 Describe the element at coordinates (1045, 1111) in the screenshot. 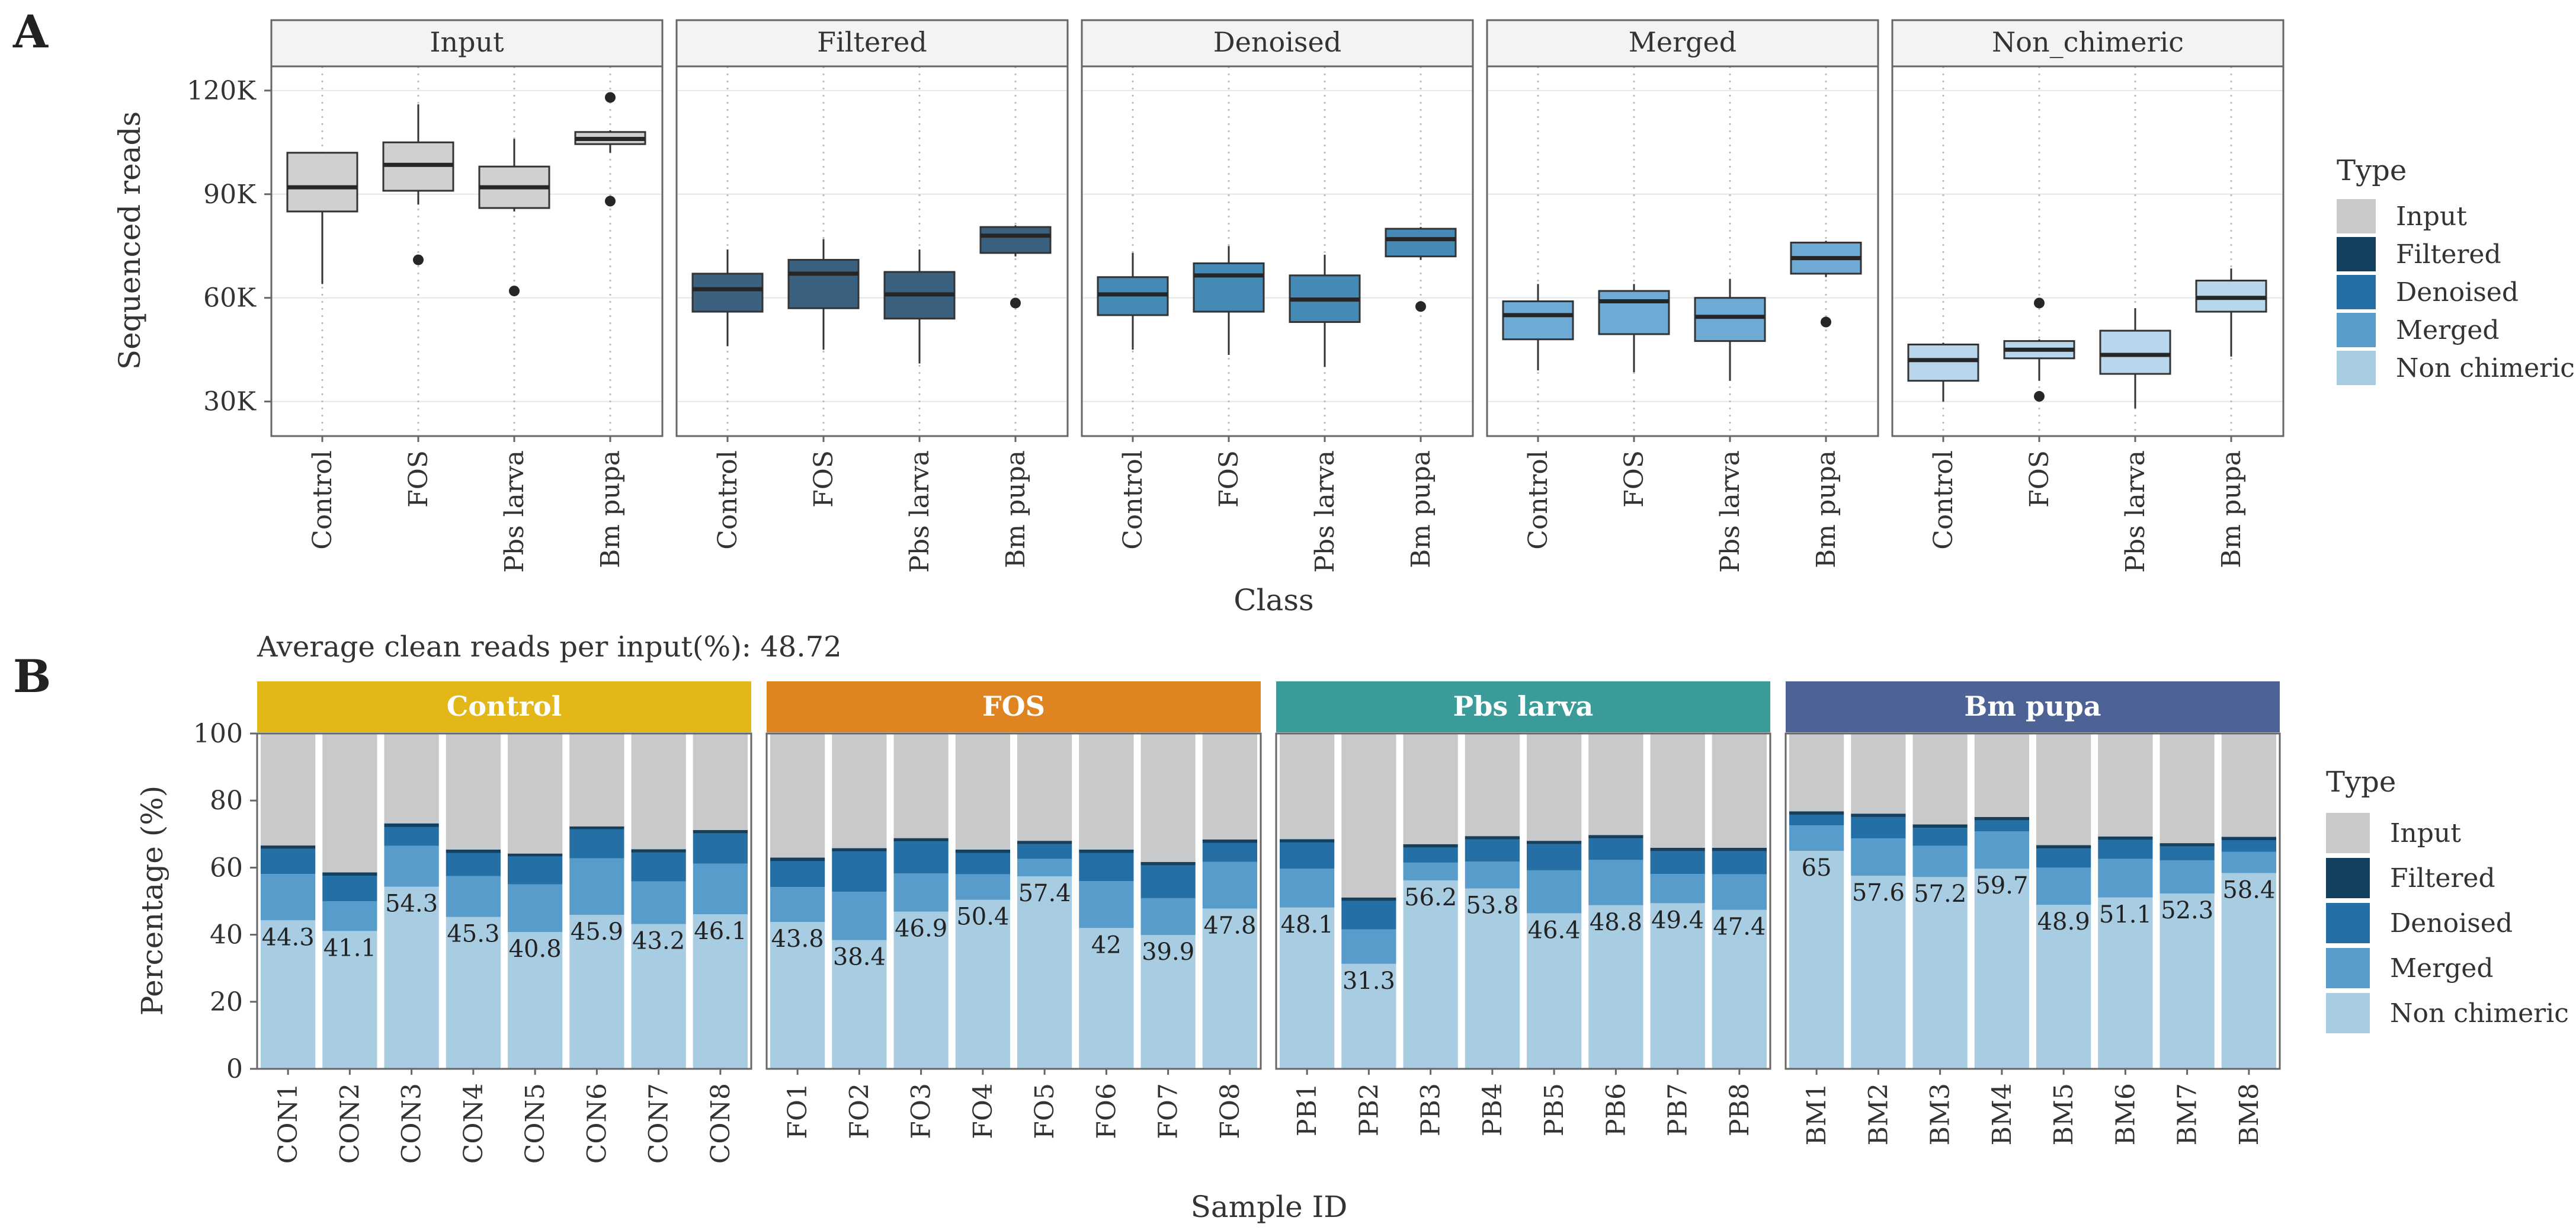

I see `panel-b-x-tick-label: FO5` at that location.